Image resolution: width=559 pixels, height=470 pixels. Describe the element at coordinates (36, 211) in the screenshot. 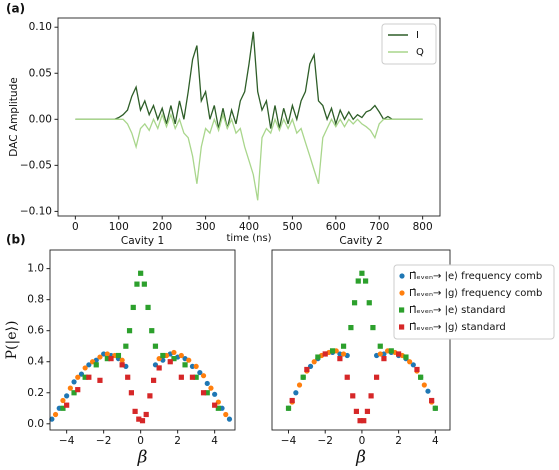

I see `y-tick-label: −0.10` at that location.